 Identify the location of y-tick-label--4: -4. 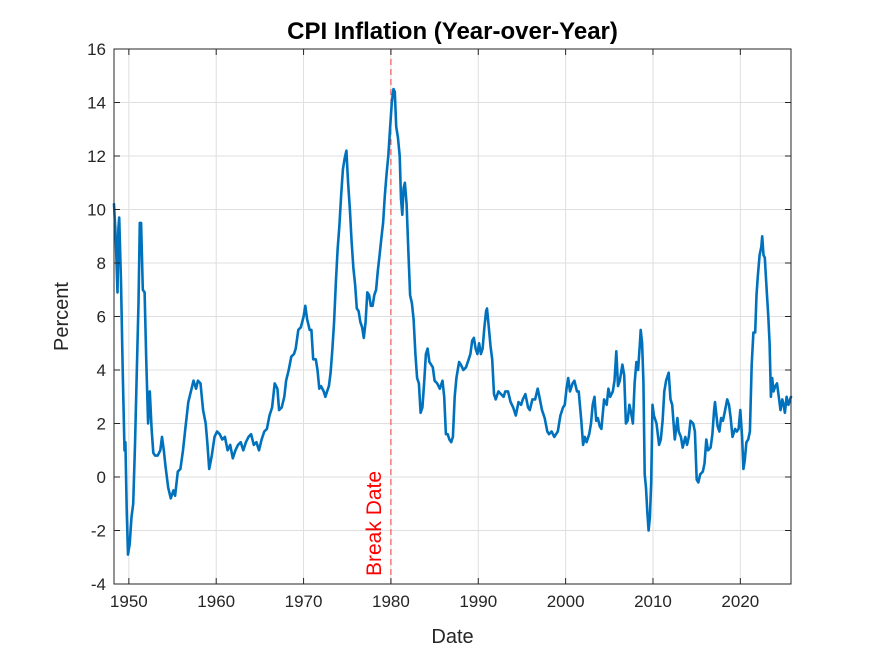
(98, 584).